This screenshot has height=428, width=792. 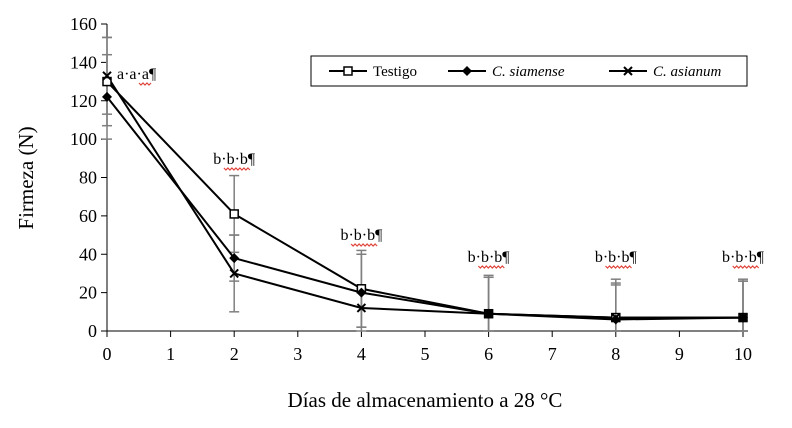 I want to click on x-axis-title: Días de almacenamiento a 28 °C, so click(x=425, y=400).